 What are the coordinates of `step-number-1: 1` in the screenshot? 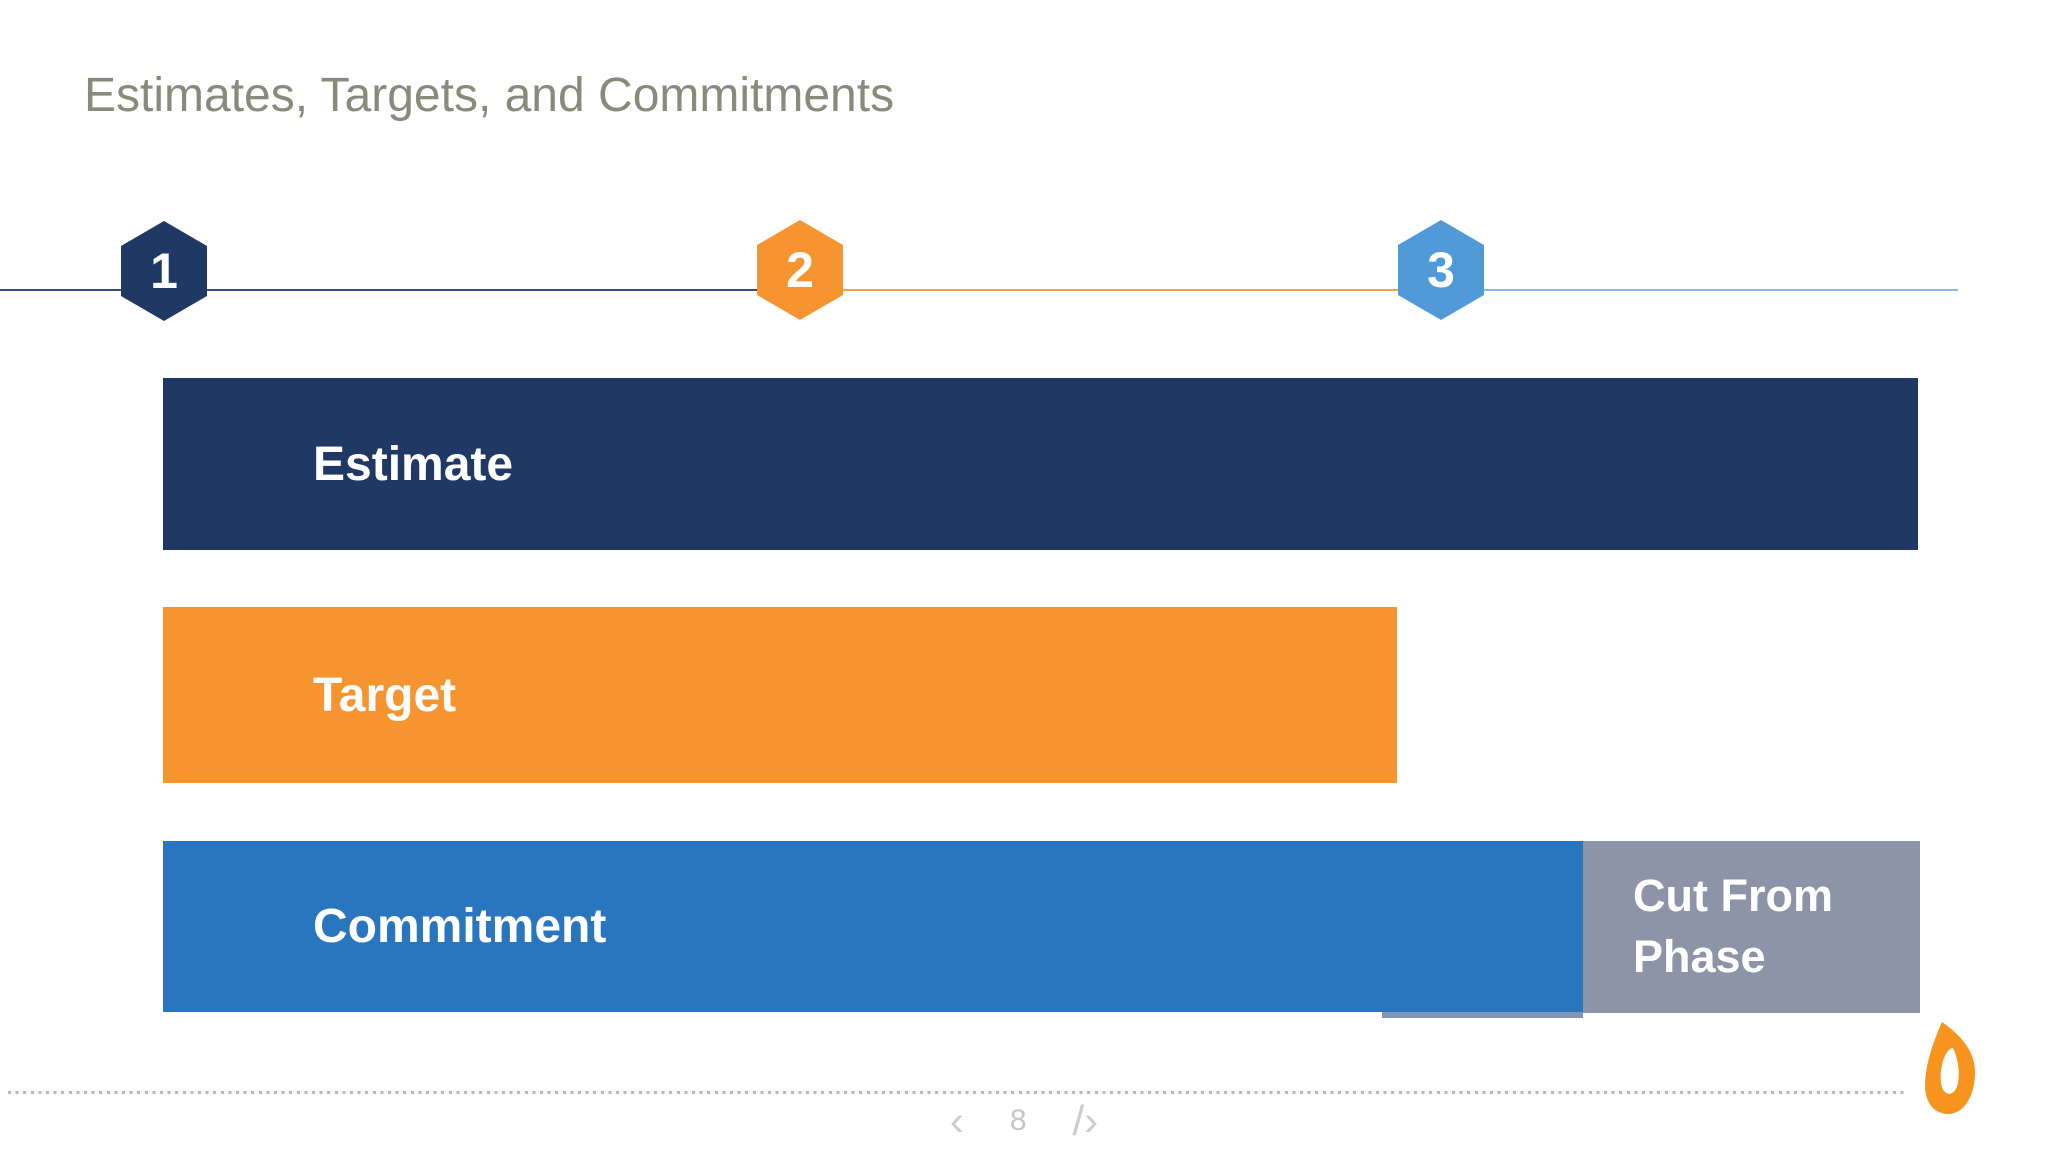 It's located at (164, 271).